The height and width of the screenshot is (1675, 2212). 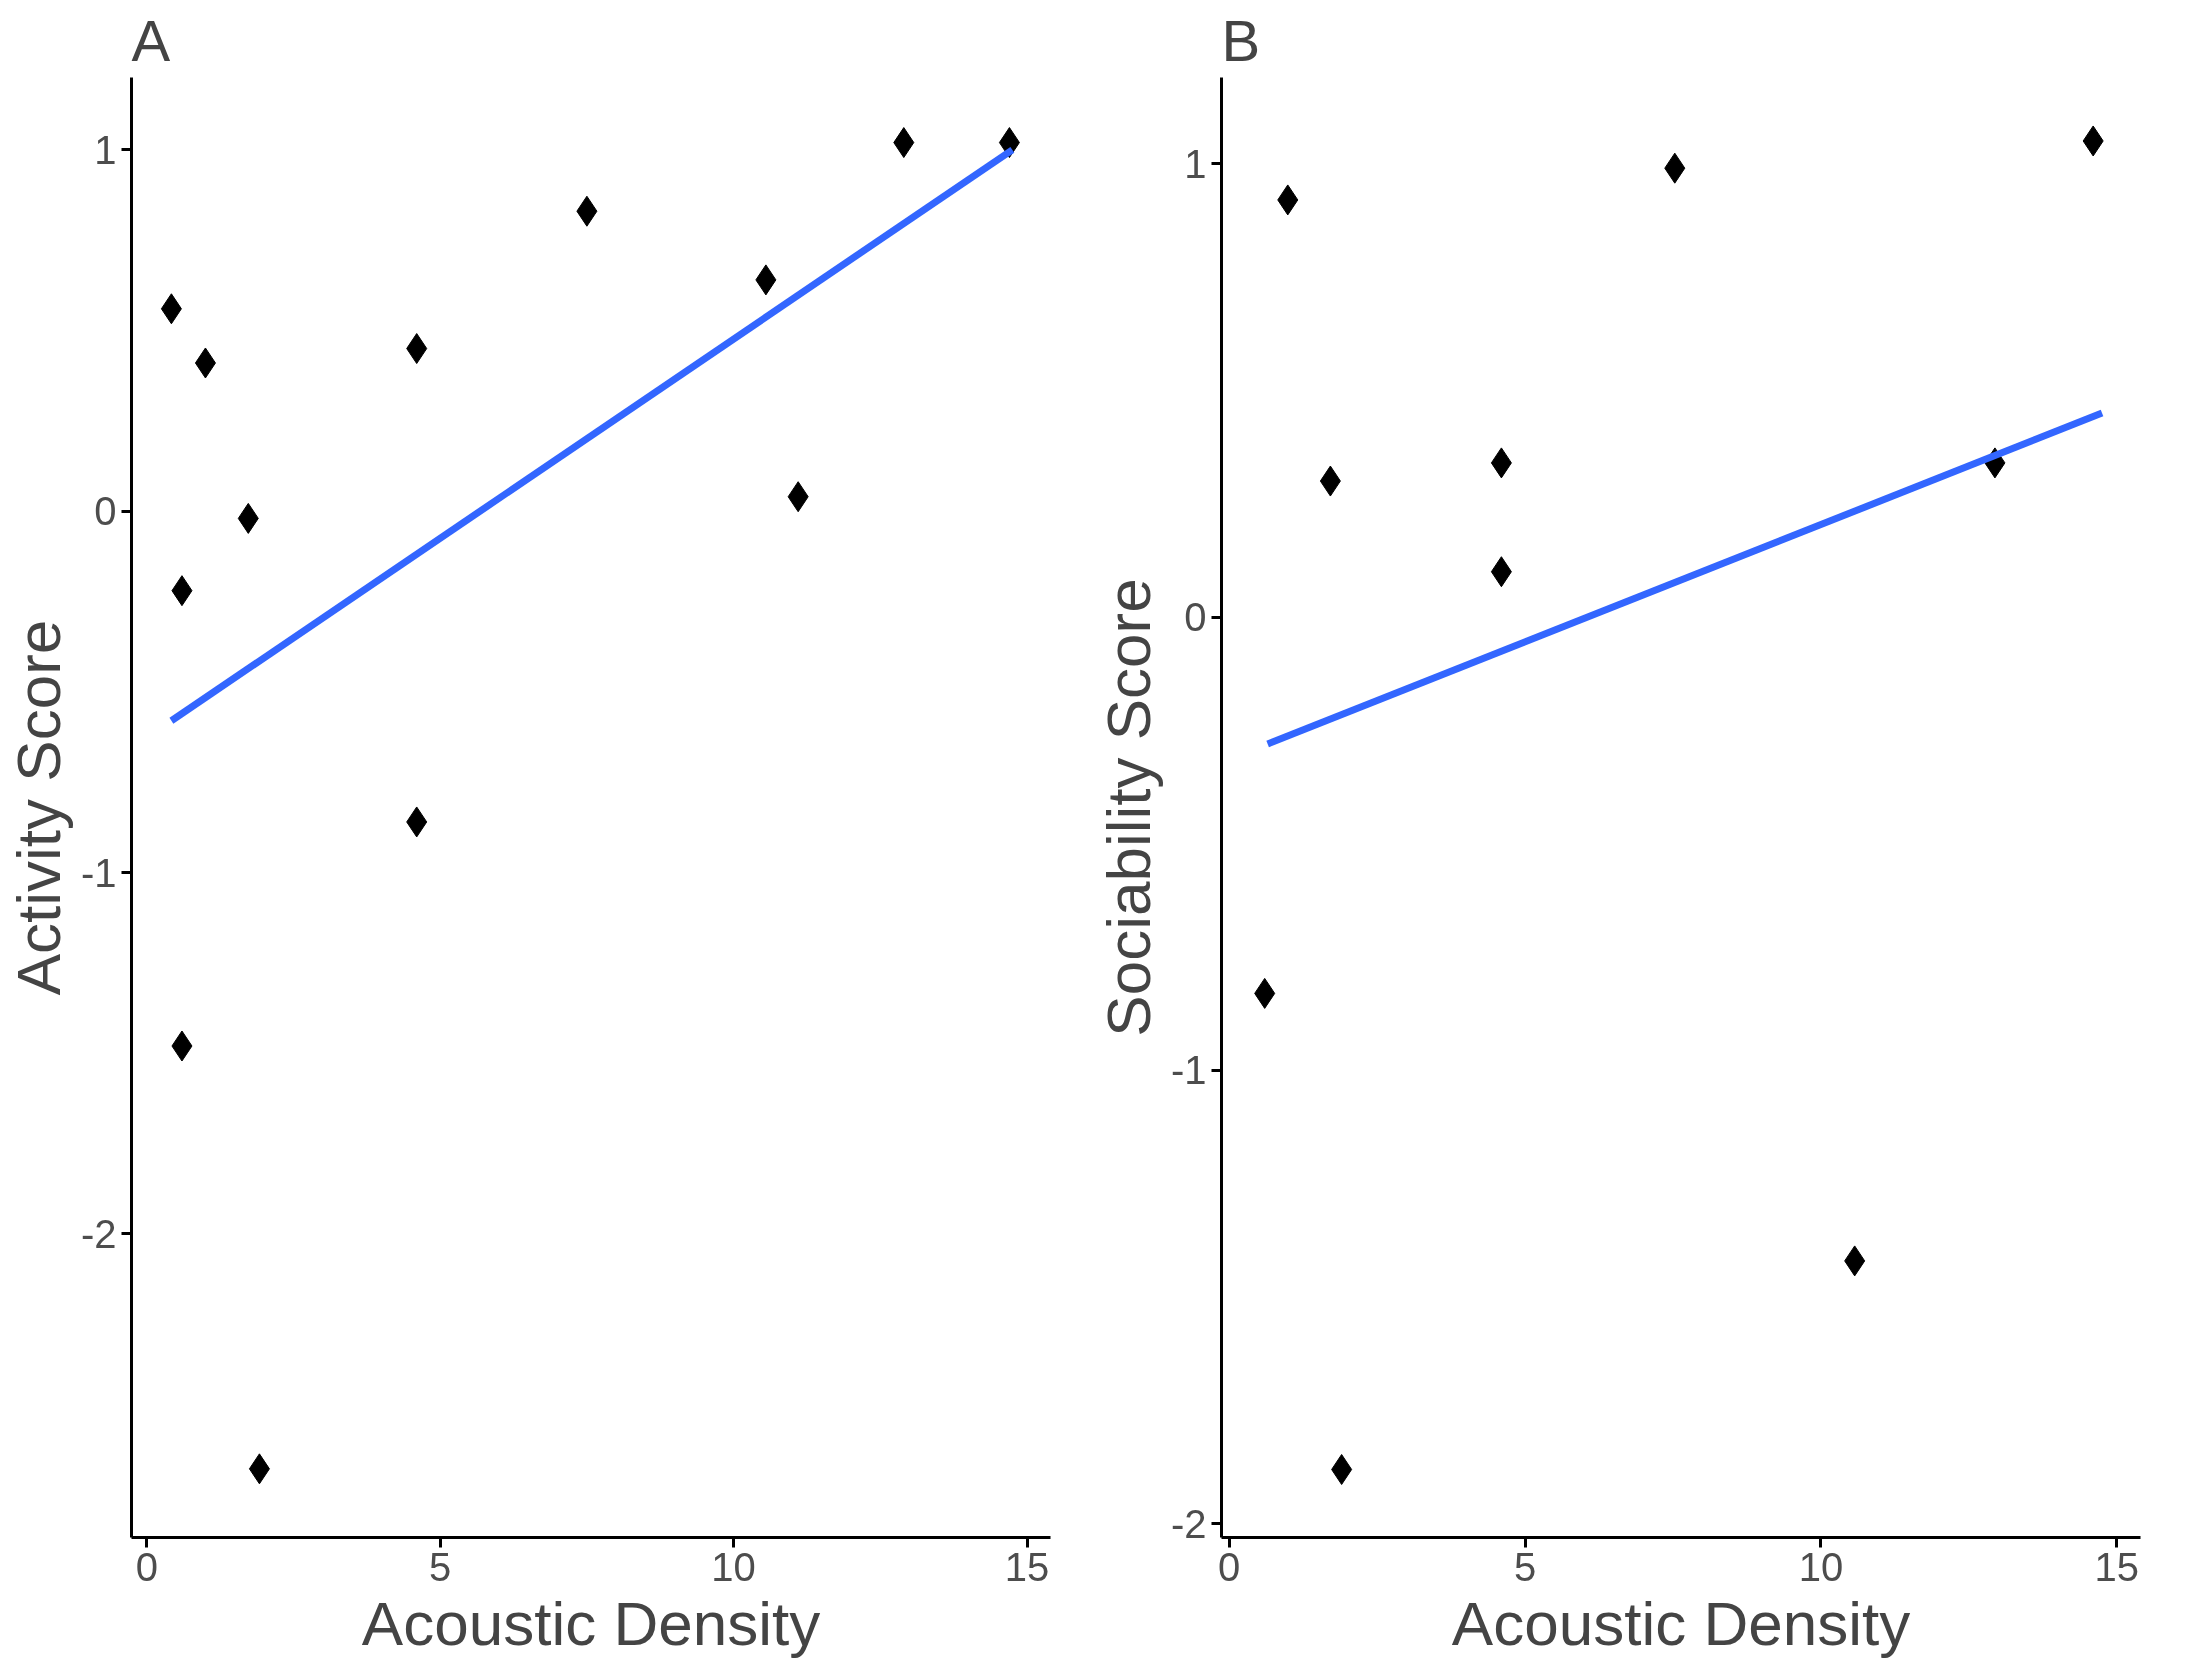 What do you see at coordinates (38, 807) in the screenshot?
I see `y-axis-title: Activity Score` at bounding box center [38, 807].